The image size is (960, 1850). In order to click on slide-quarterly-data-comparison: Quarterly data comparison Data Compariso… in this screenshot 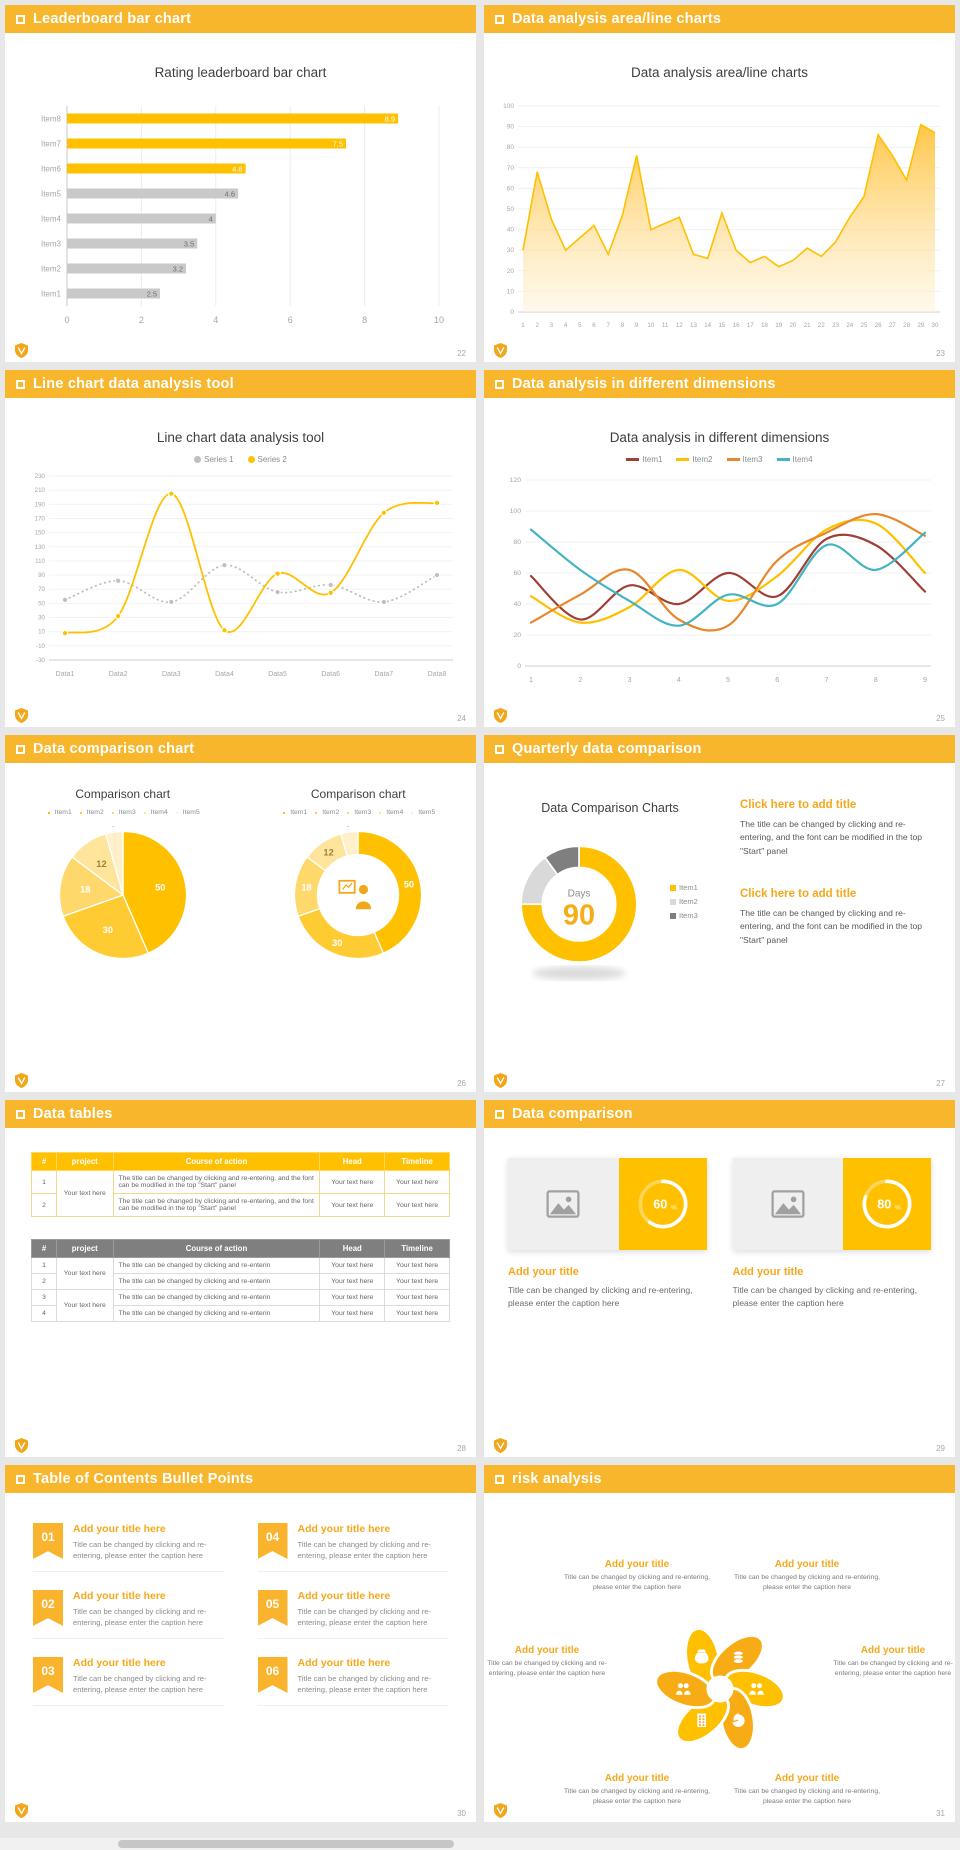, I will do `click(719, 913)`.